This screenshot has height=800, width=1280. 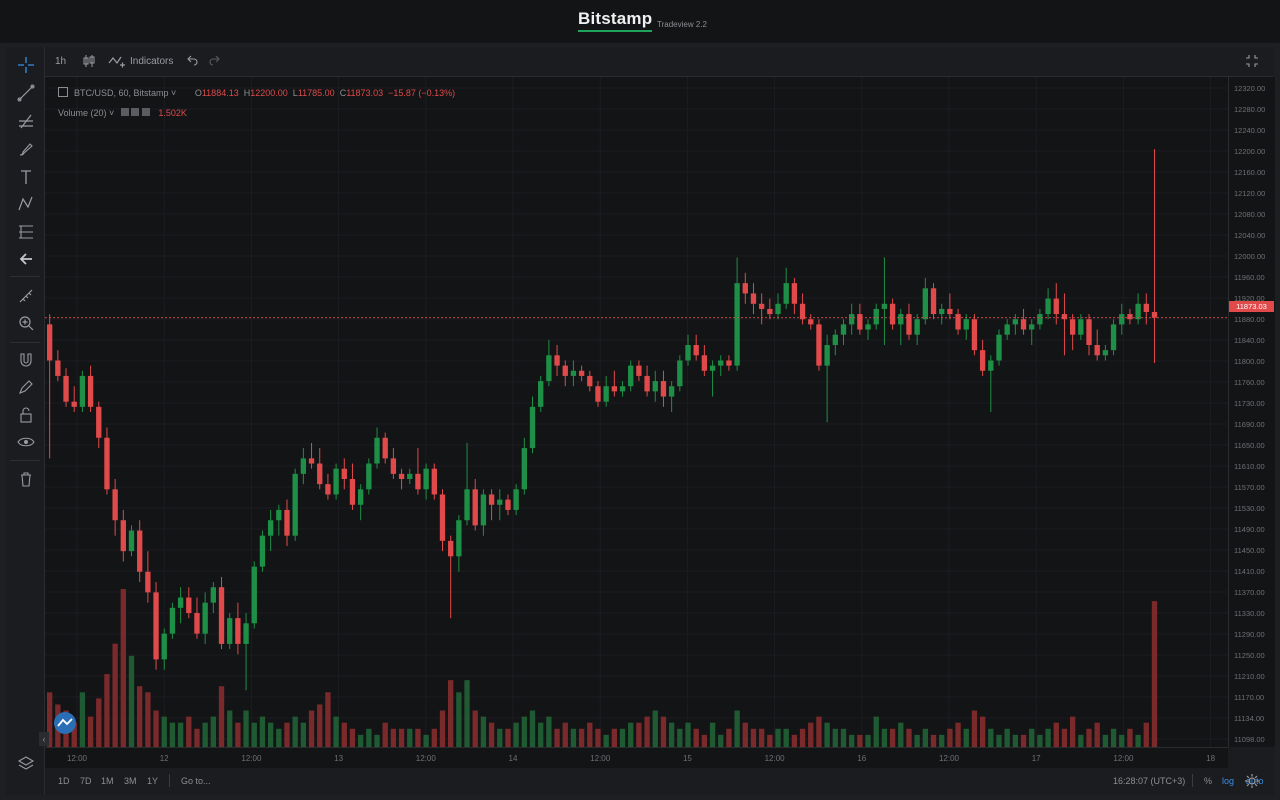 What do you see at coordinates (152, 61) in the screenshot?
I see `indicators-button: Indicators` at bounding box center [152, 61].